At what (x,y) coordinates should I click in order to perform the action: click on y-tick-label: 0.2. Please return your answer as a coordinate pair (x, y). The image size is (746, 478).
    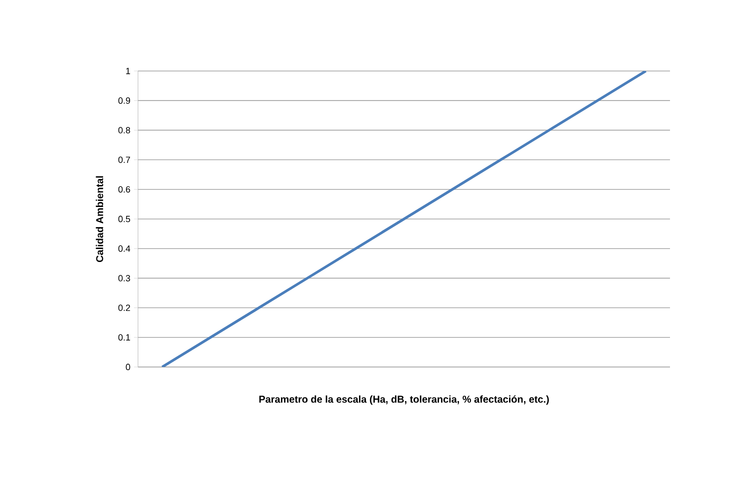
    Looking at the image, I should click on (124, 307).